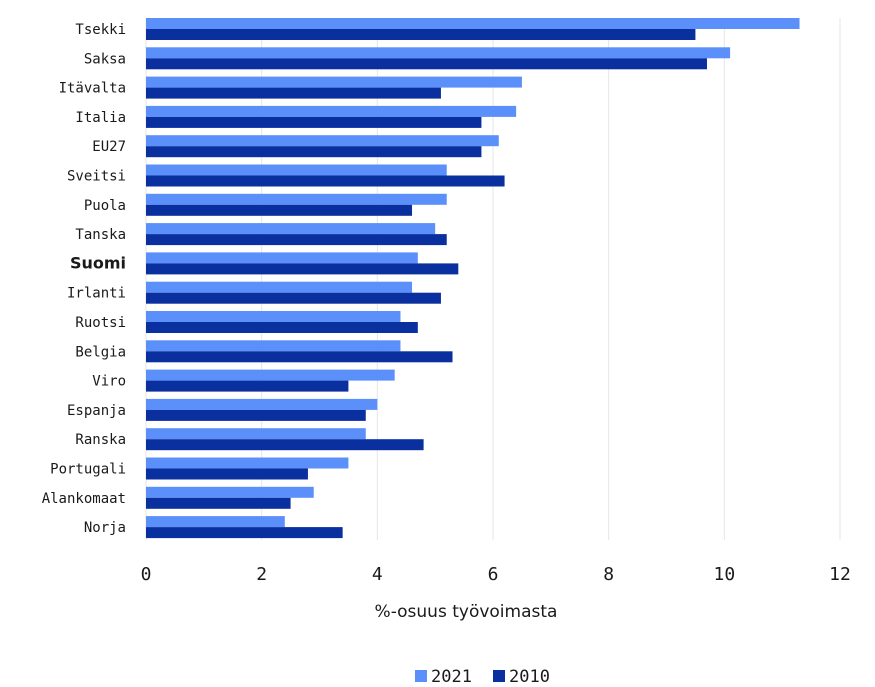 Image resolution: width=875 pixels, height=687 pixels. I want to click on bar-2021-sveitsi, so click(296, 170).